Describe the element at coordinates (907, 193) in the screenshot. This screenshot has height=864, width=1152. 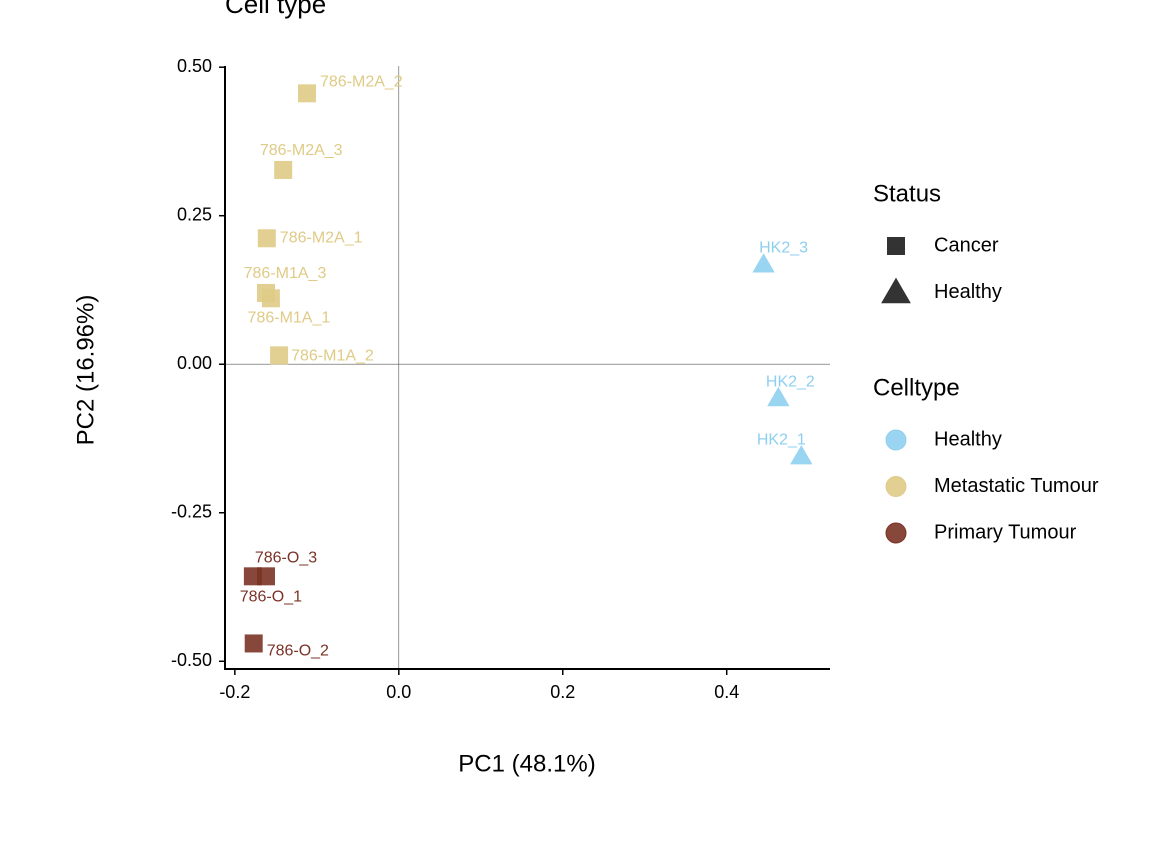
I see `legend-title: Status` at that location.